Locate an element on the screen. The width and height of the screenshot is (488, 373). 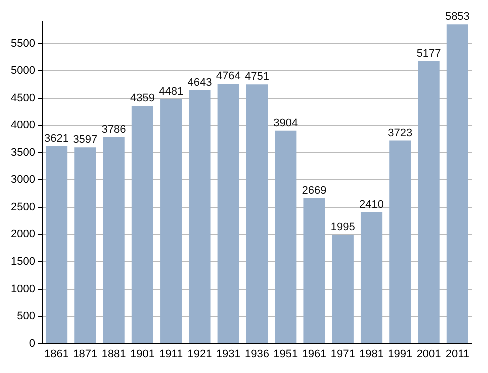
x-tick-label: 1981 is located at coordinates (372, 354).